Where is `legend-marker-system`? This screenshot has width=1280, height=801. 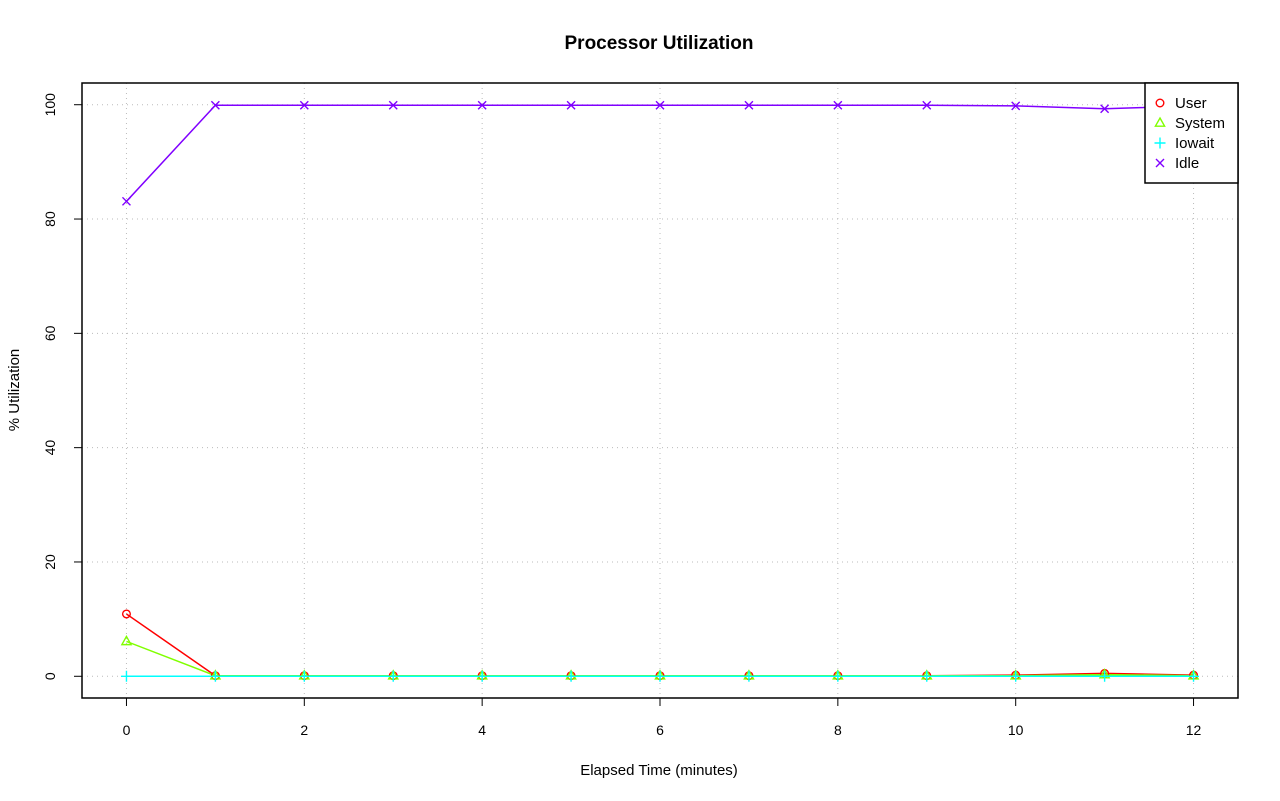
legend-marker-system is located at coordinates (1160, 121).